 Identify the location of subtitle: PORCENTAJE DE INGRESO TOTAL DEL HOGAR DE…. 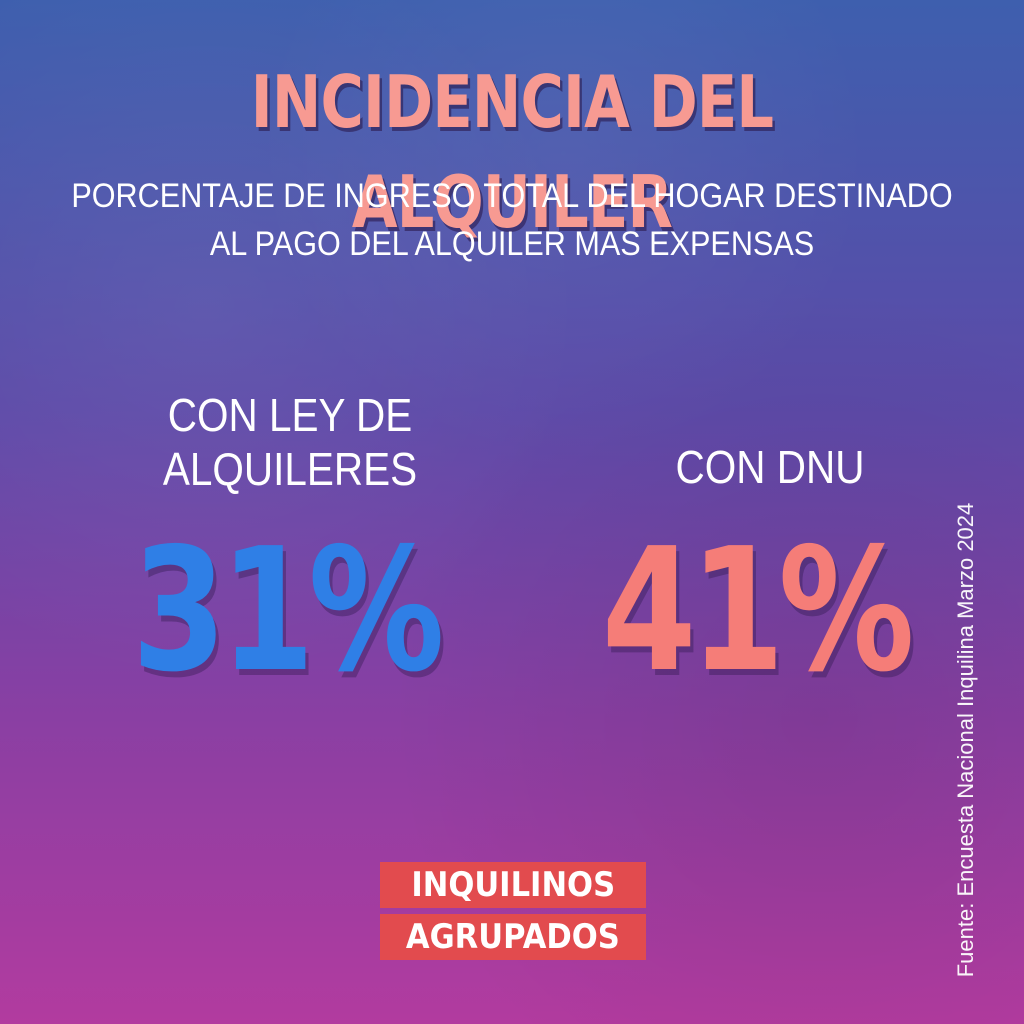
(512, 220).